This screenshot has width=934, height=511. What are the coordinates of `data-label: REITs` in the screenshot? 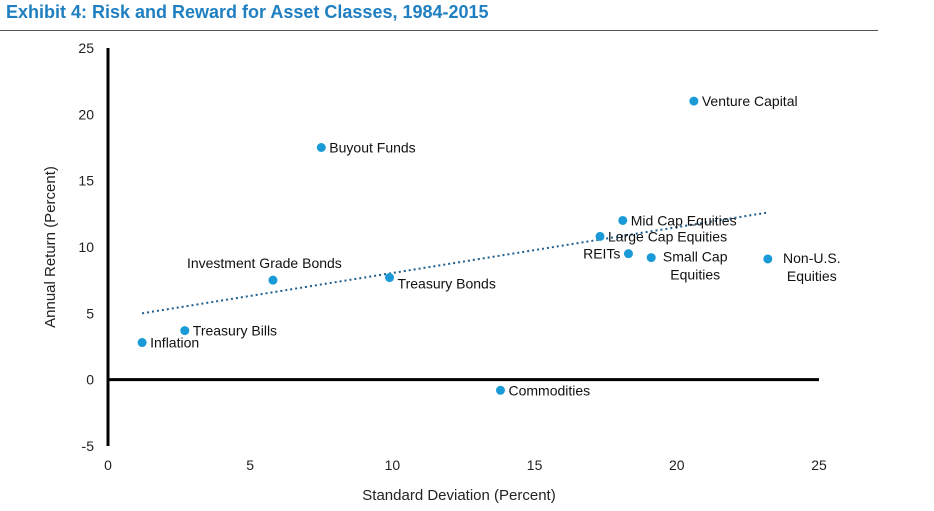 It's located at (601, 254).